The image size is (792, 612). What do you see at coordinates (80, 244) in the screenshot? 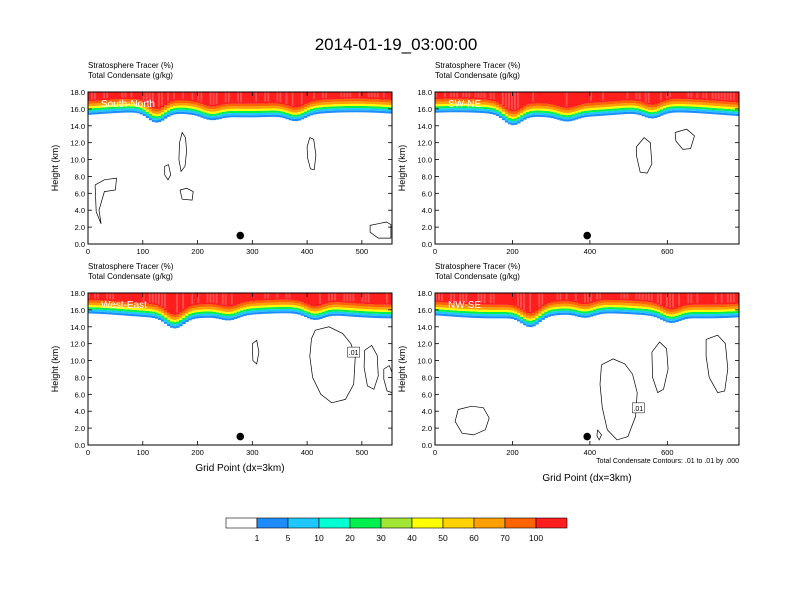
I see `y-tick-label: 0.0` at bounding box center [80, 244].